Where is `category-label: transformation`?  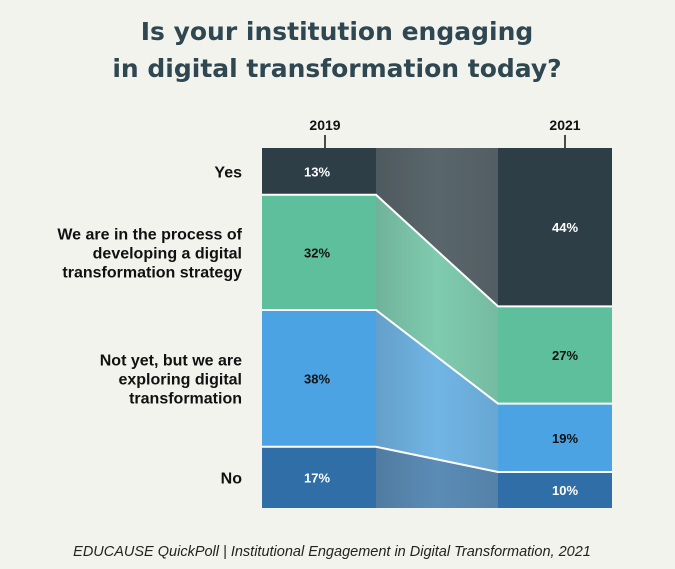
category-label: transformation is located at coordinates (185, 398).